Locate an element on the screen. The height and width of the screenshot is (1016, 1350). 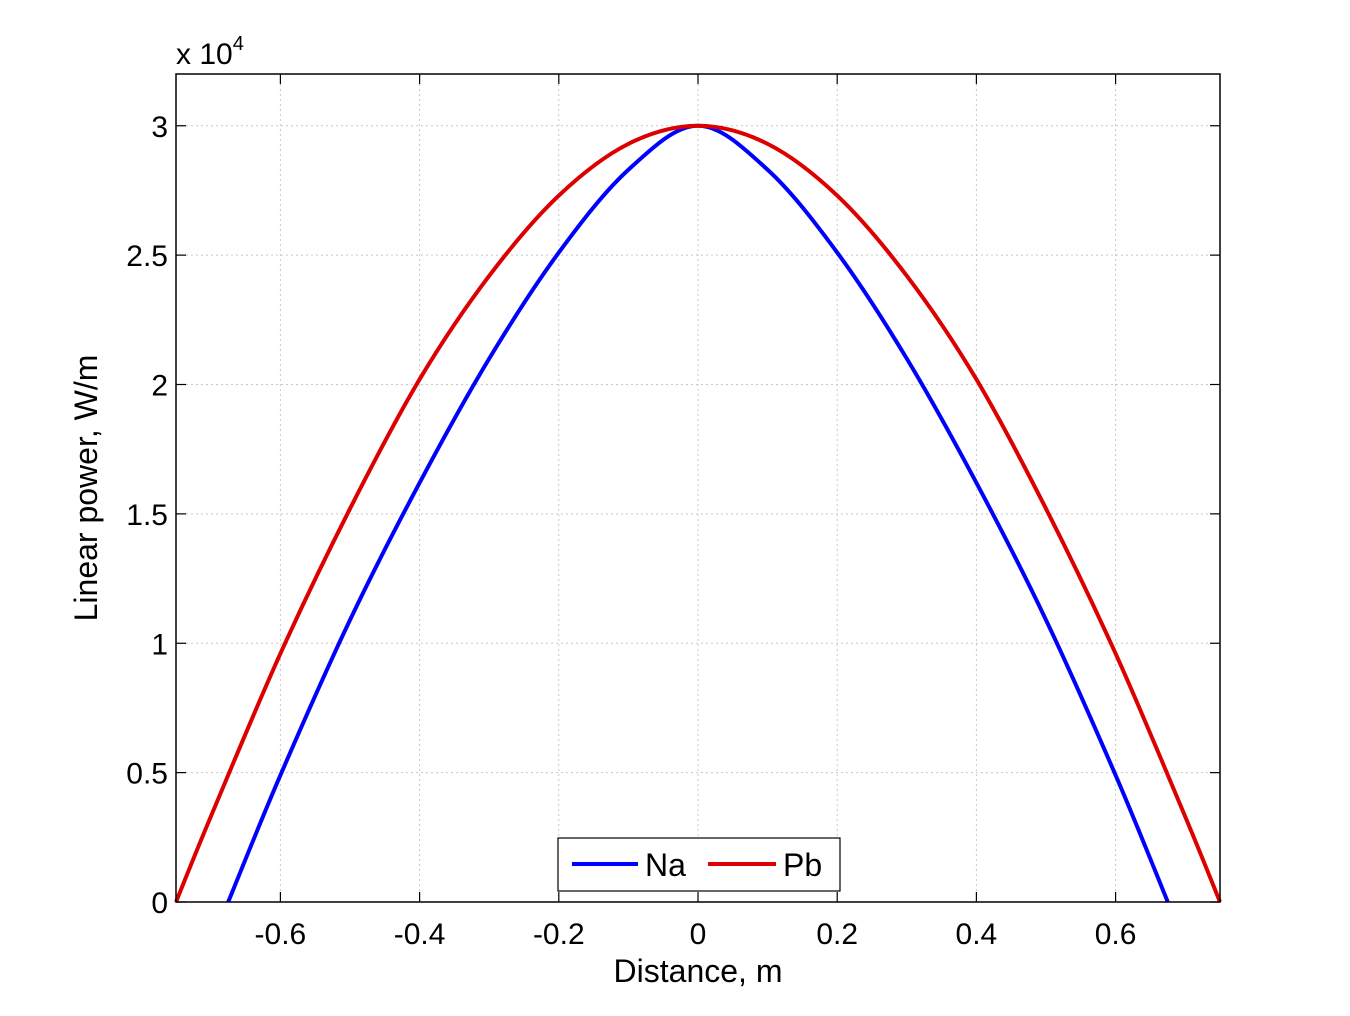
x-tick-label: 0 is located at coordinates (698, 934).